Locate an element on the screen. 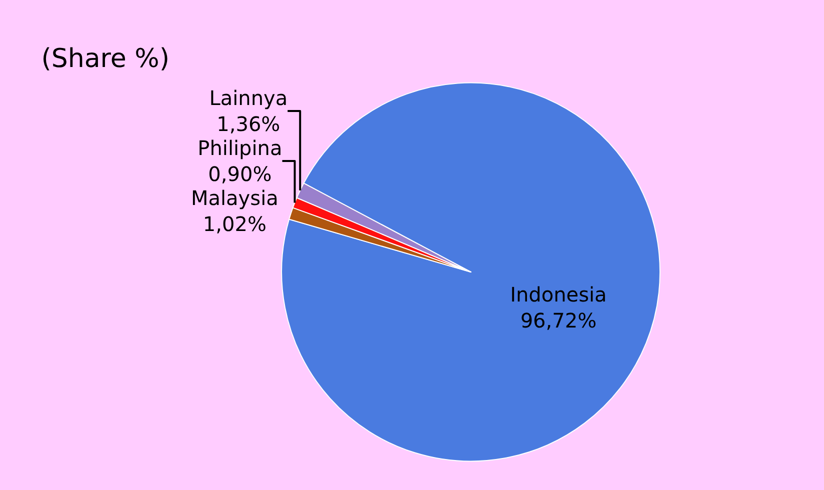 This screenshot has width=824, height=490. data-label: 96,72% is located at coordinates (558, 320).